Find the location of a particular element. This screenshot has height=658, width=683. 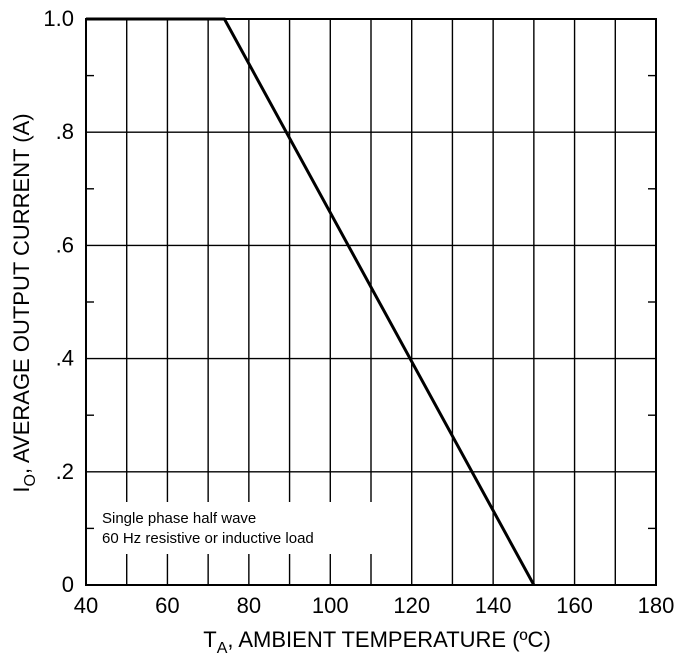

y-tick-label-4: .8 is located at coordinates (65, 131).